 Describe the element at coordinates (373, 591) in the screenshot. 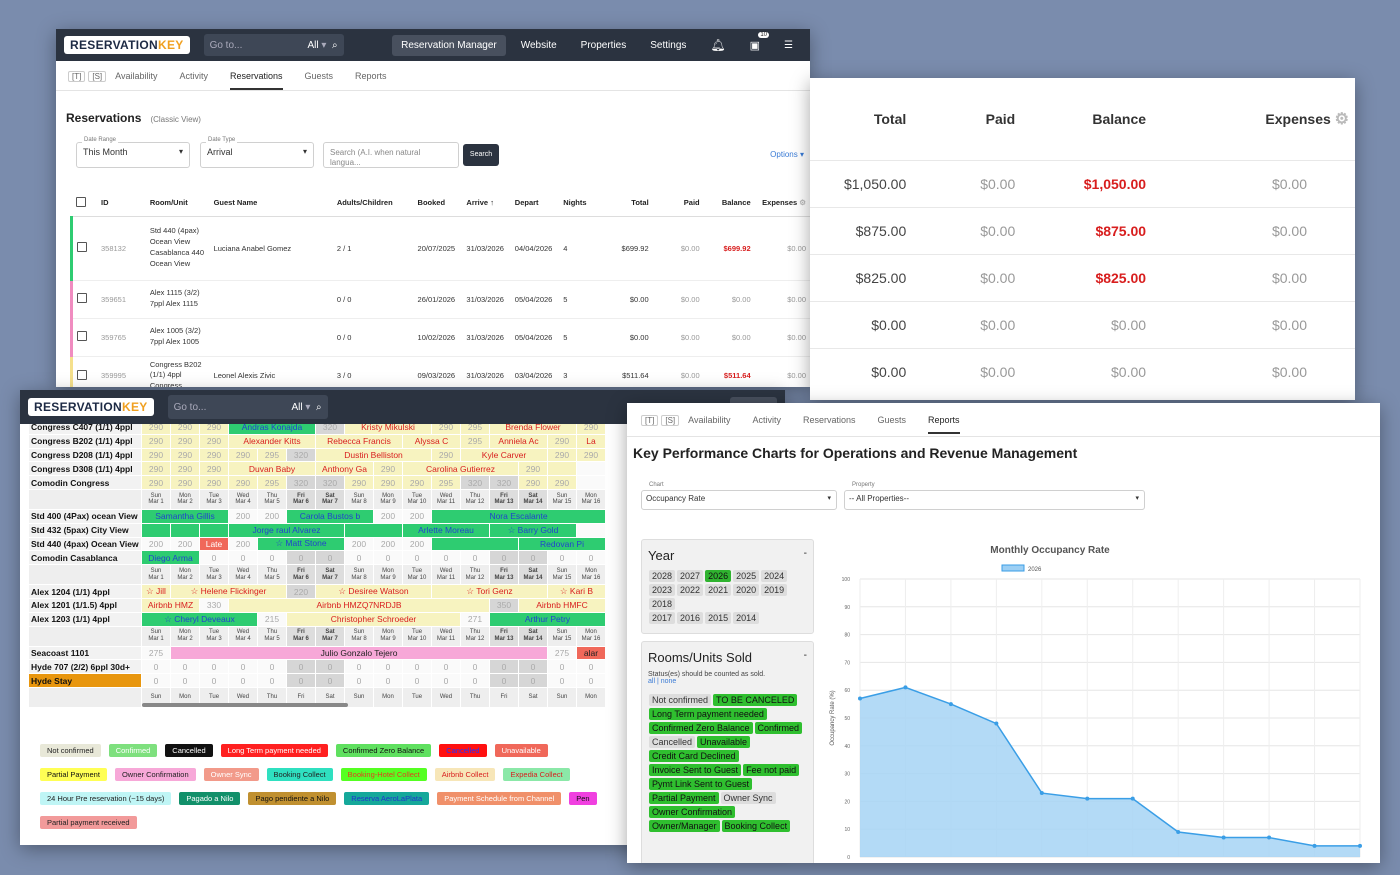

I see `reservation-bar: ☆ Desiree Watson` at that location.